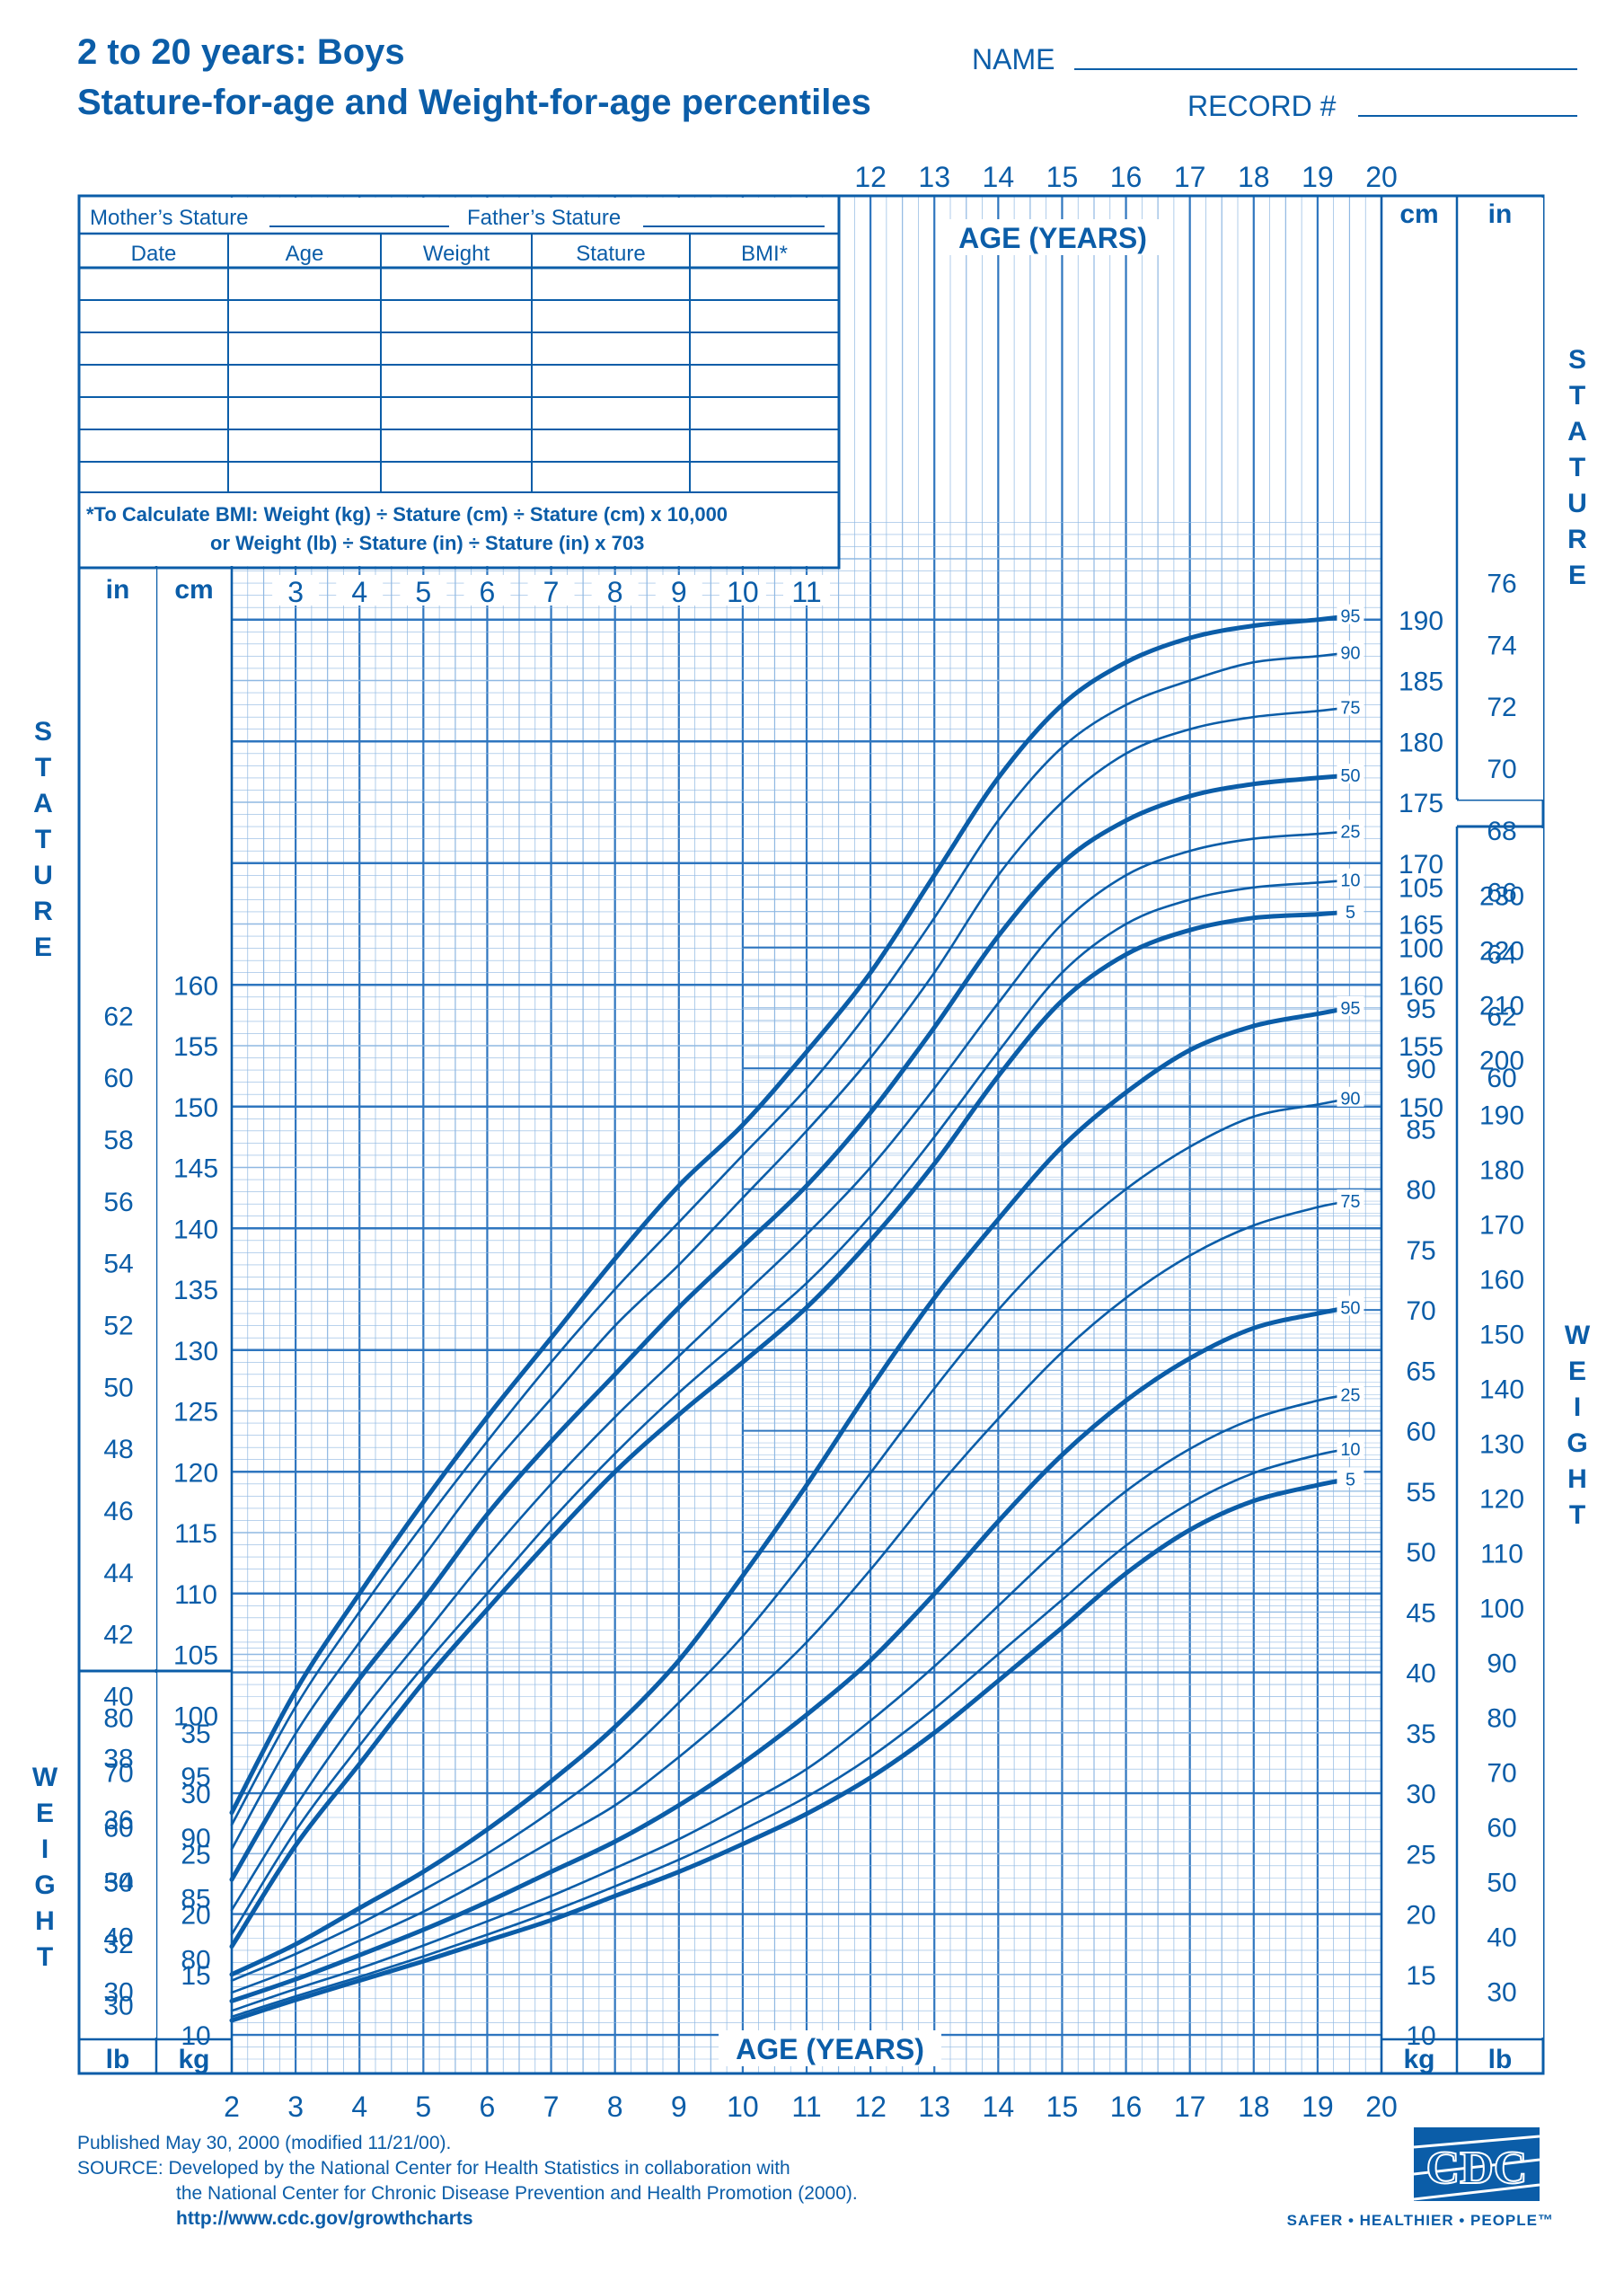 The image size is (1624, 2272). I want to click on age-tick-bottom-19: 19, so click(1318, 2107).